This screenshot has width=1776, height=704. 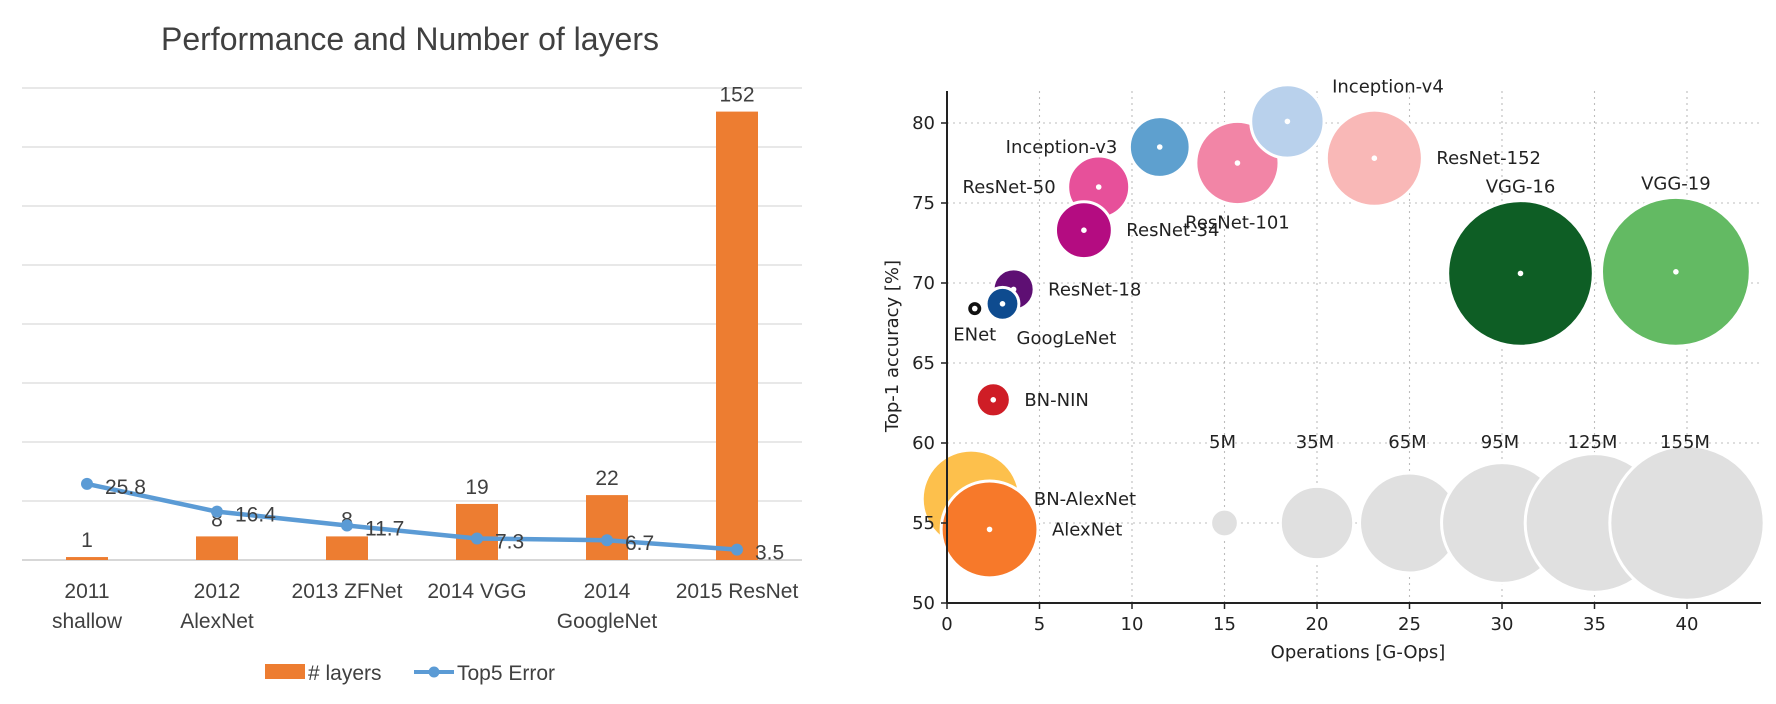 I want to click on chart-legend: # layers Top5 Error, so click(x=410, y=673).